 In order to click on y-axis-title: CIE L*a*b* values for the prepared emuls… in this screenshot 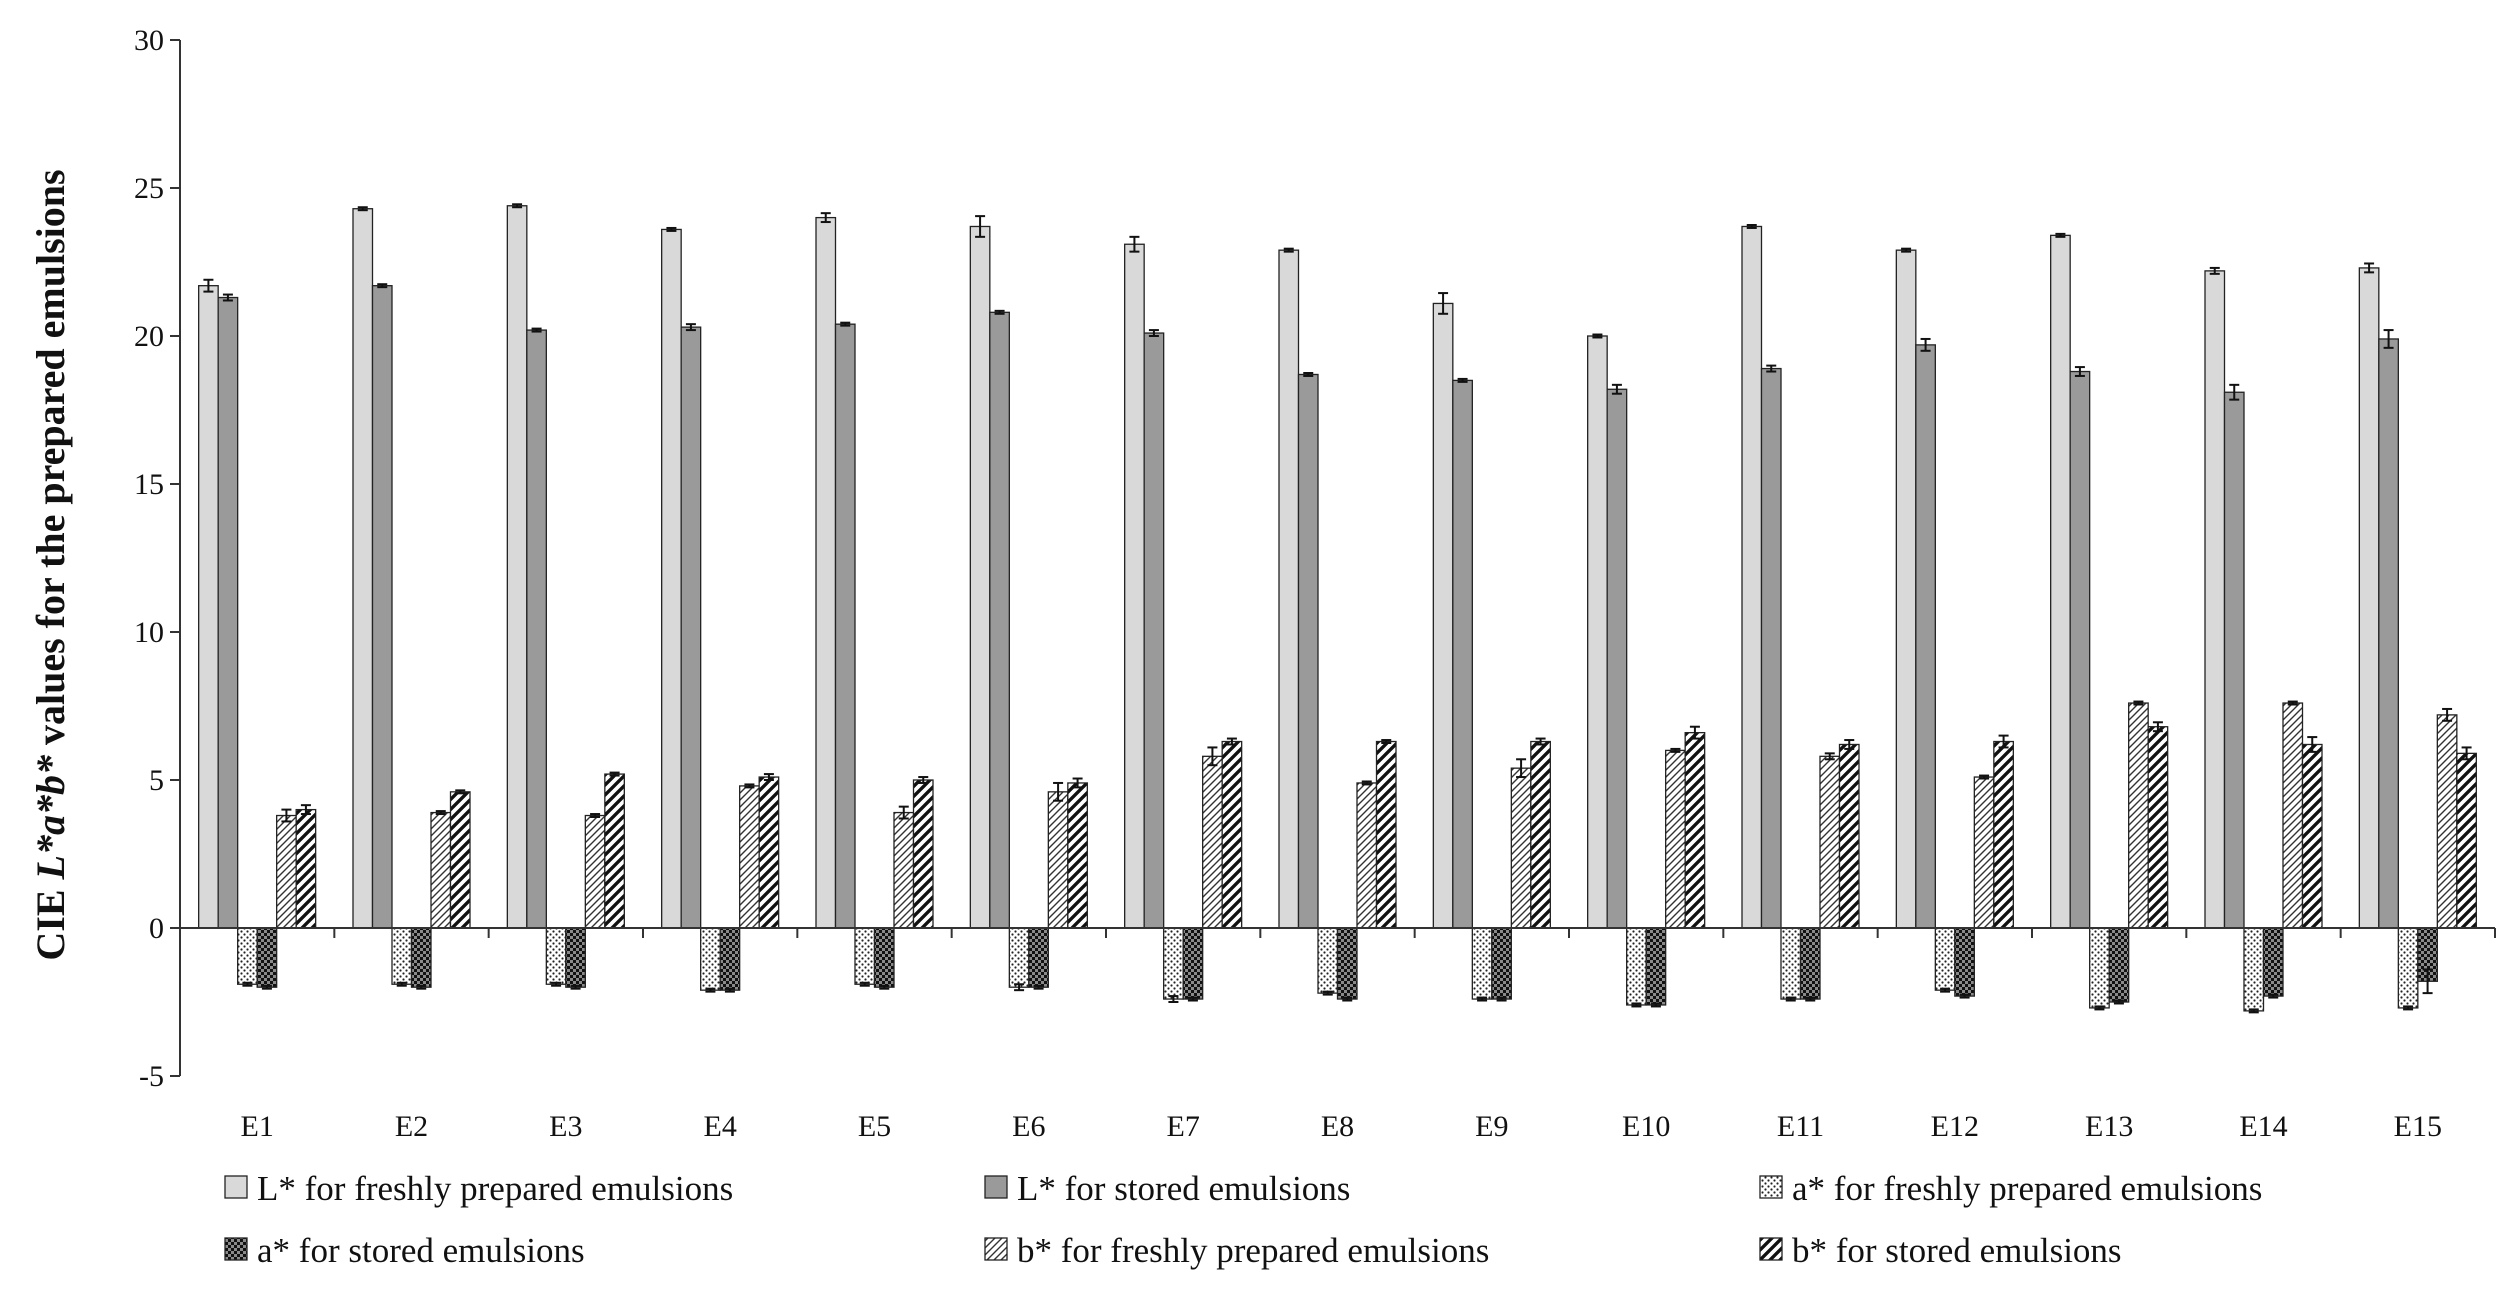, I will do `click(50, 564)`.